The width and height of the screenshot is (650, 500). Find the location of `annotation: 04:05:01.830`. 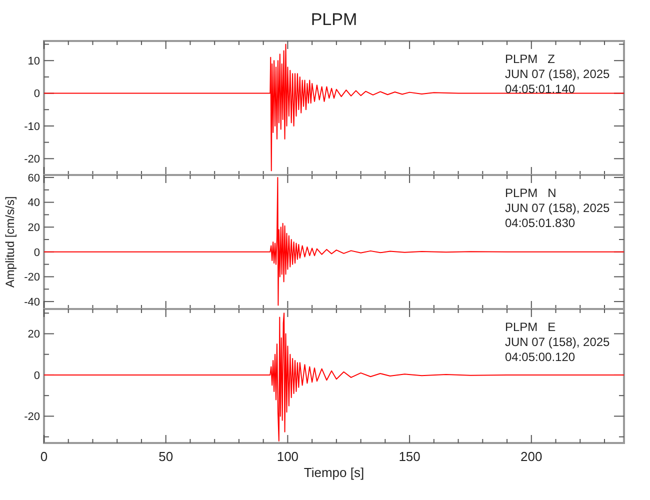

annotation: 04:05:01.830 is located at coordinates (540, 223).